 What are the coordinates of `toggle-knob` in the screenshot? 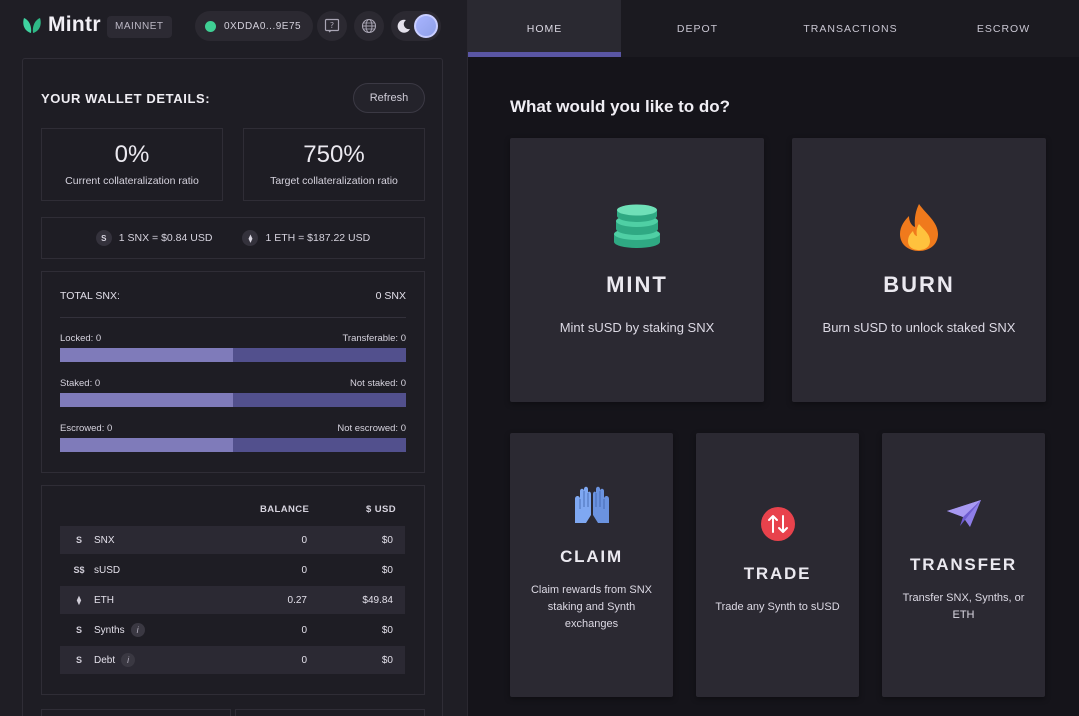 It's located at (426, 26).